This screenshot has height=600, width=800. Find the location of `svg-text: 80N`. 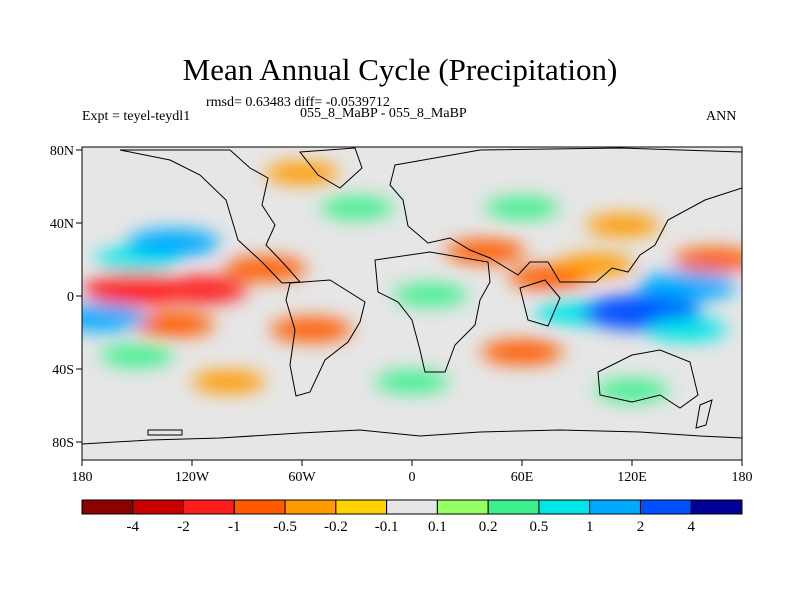

svg-text: 80N is located at coordinates (62, 151).